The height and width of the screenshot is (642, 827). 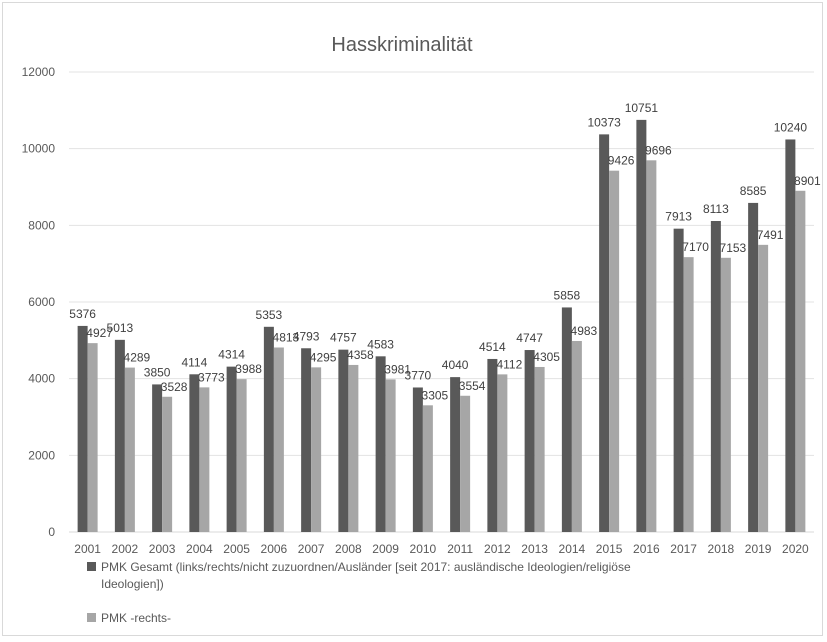 What do you see at coordinates (758, 549) in the screenshot?
I see `x-tick-label: 2019` at bounding box center [758, 549].